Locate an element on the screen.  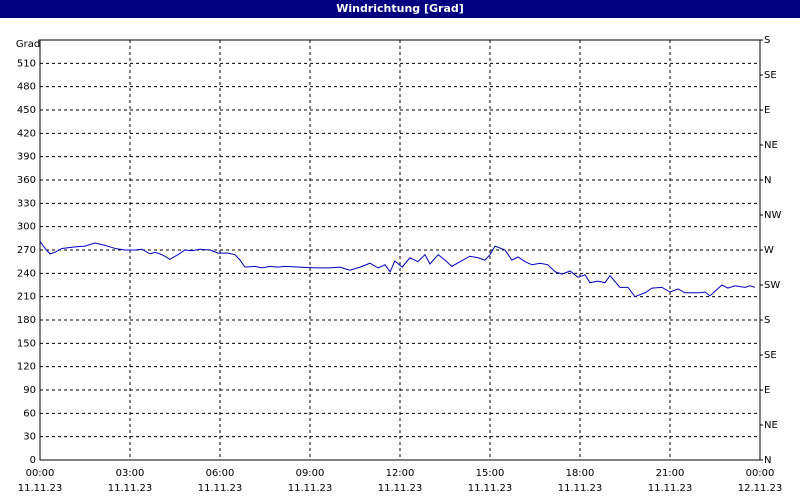
y-tick-label: 210 is located at coordinates (26, 297).